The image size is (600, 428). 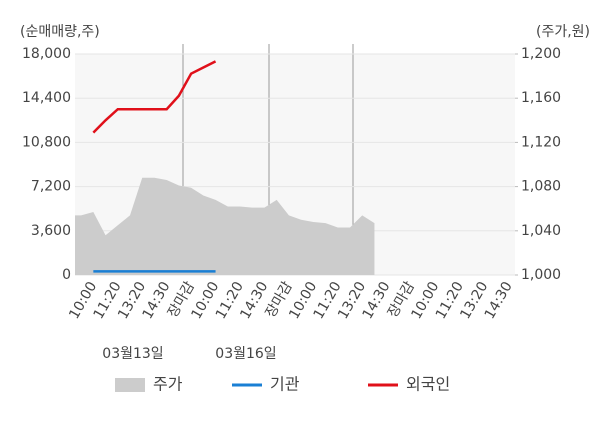 What do you see at coordinates (168, 384) in the screenshot?
I see `legend-label: 주가` at bounding box center [168, 384].